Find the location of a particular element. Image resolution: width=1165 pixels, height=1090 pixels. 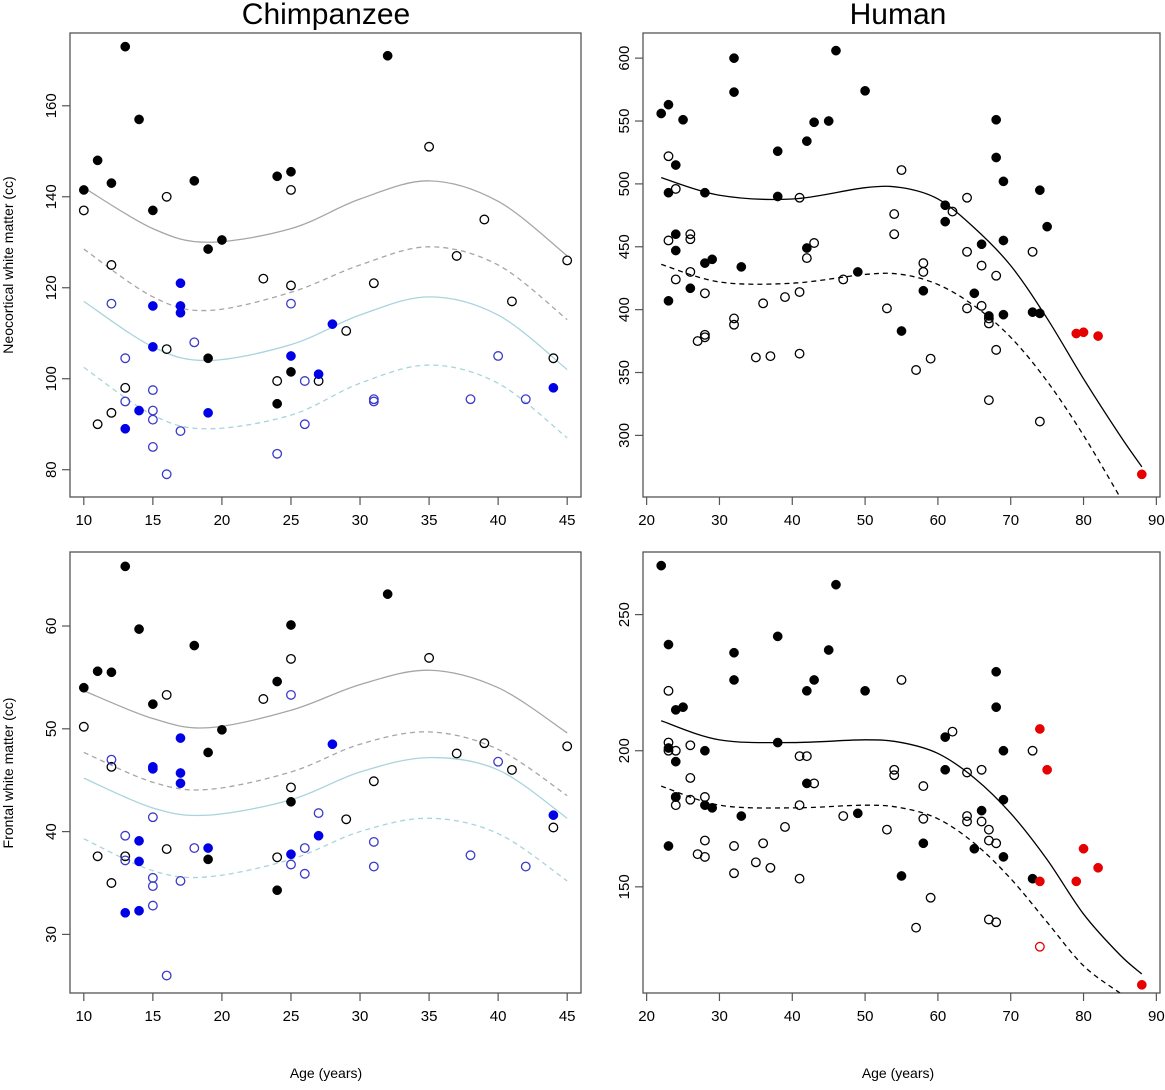

x-tick-label: 45 is located at coordinates (567, 1016).